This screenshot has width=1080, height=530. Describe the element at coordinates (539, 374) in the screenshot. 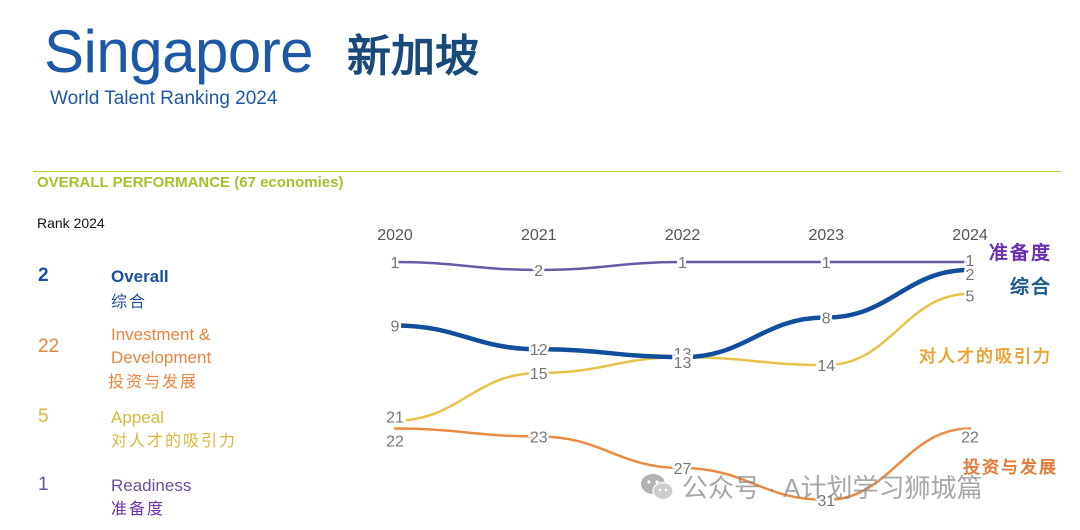

I see `point-label: 15` at that location.